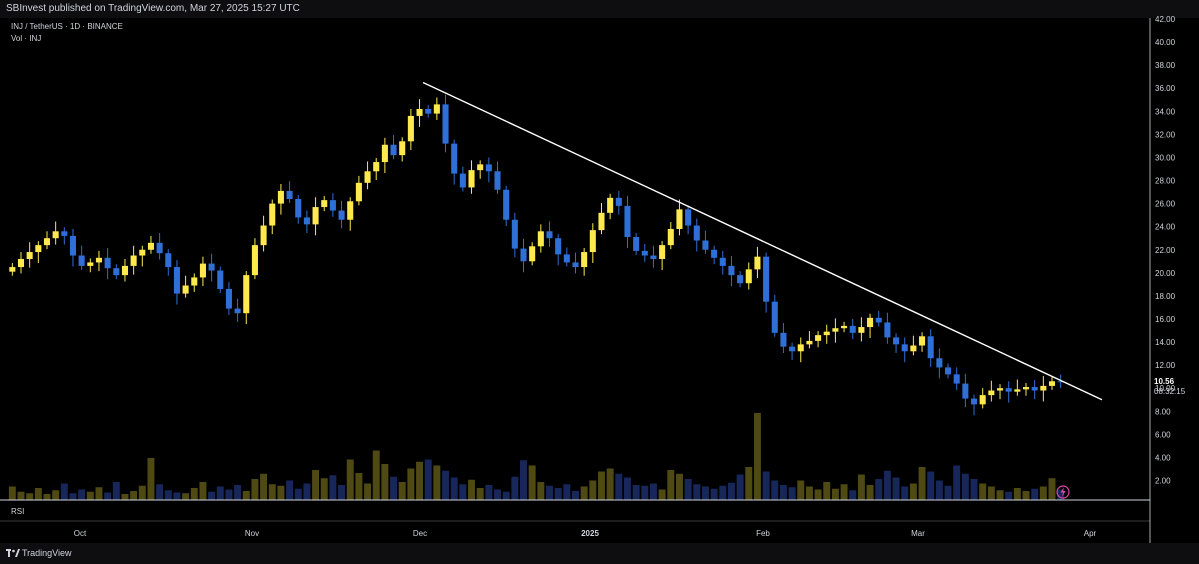  Describe the element at coordinates (13, 553) in the screenshot. I see `tradingview-logo-icon` at that location.